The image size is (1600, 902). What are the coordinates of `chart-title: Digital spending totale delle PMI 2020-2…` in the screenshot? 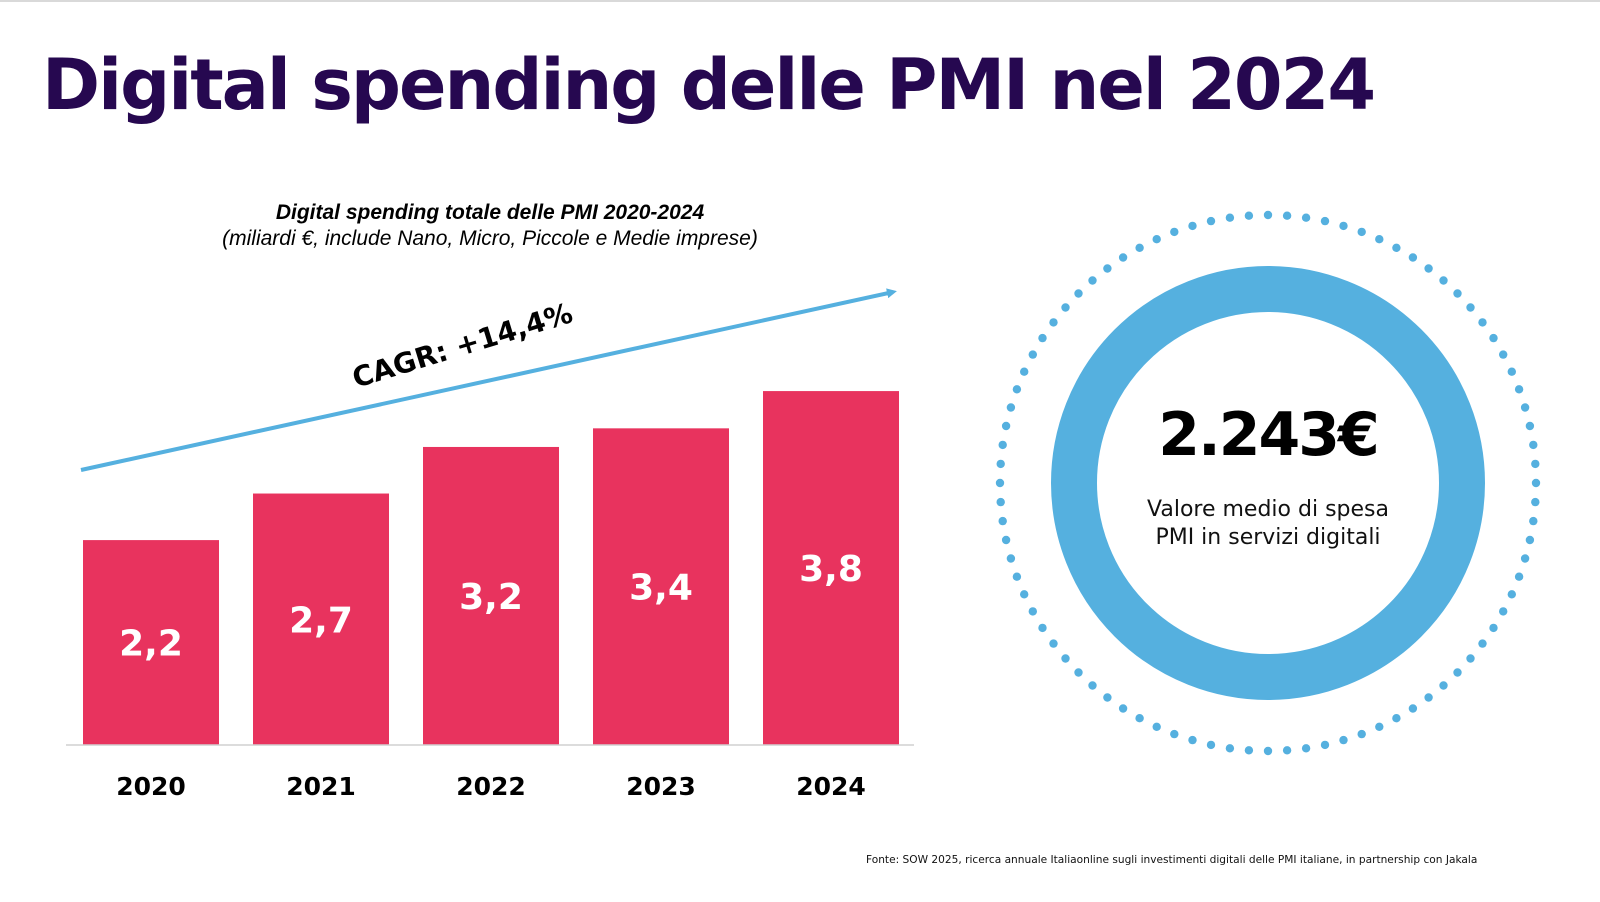 It's located at (490, 212).